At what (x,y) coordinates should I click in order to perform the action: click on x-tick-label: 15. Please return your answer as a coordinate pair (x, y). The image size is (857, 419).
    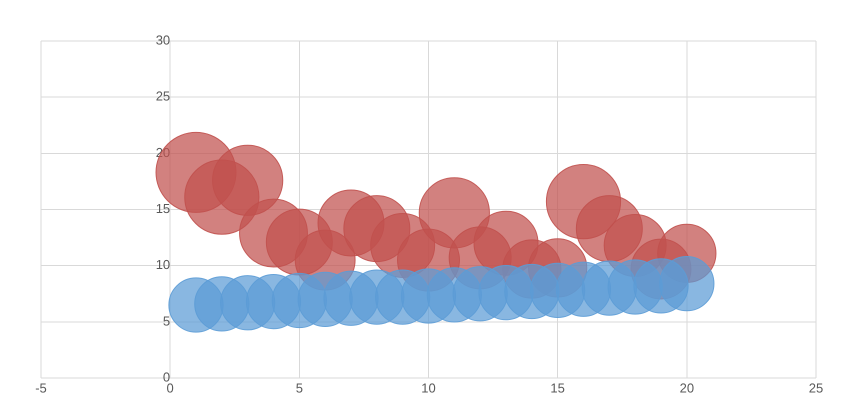
    Looking at the image, I should click on (557, 388).